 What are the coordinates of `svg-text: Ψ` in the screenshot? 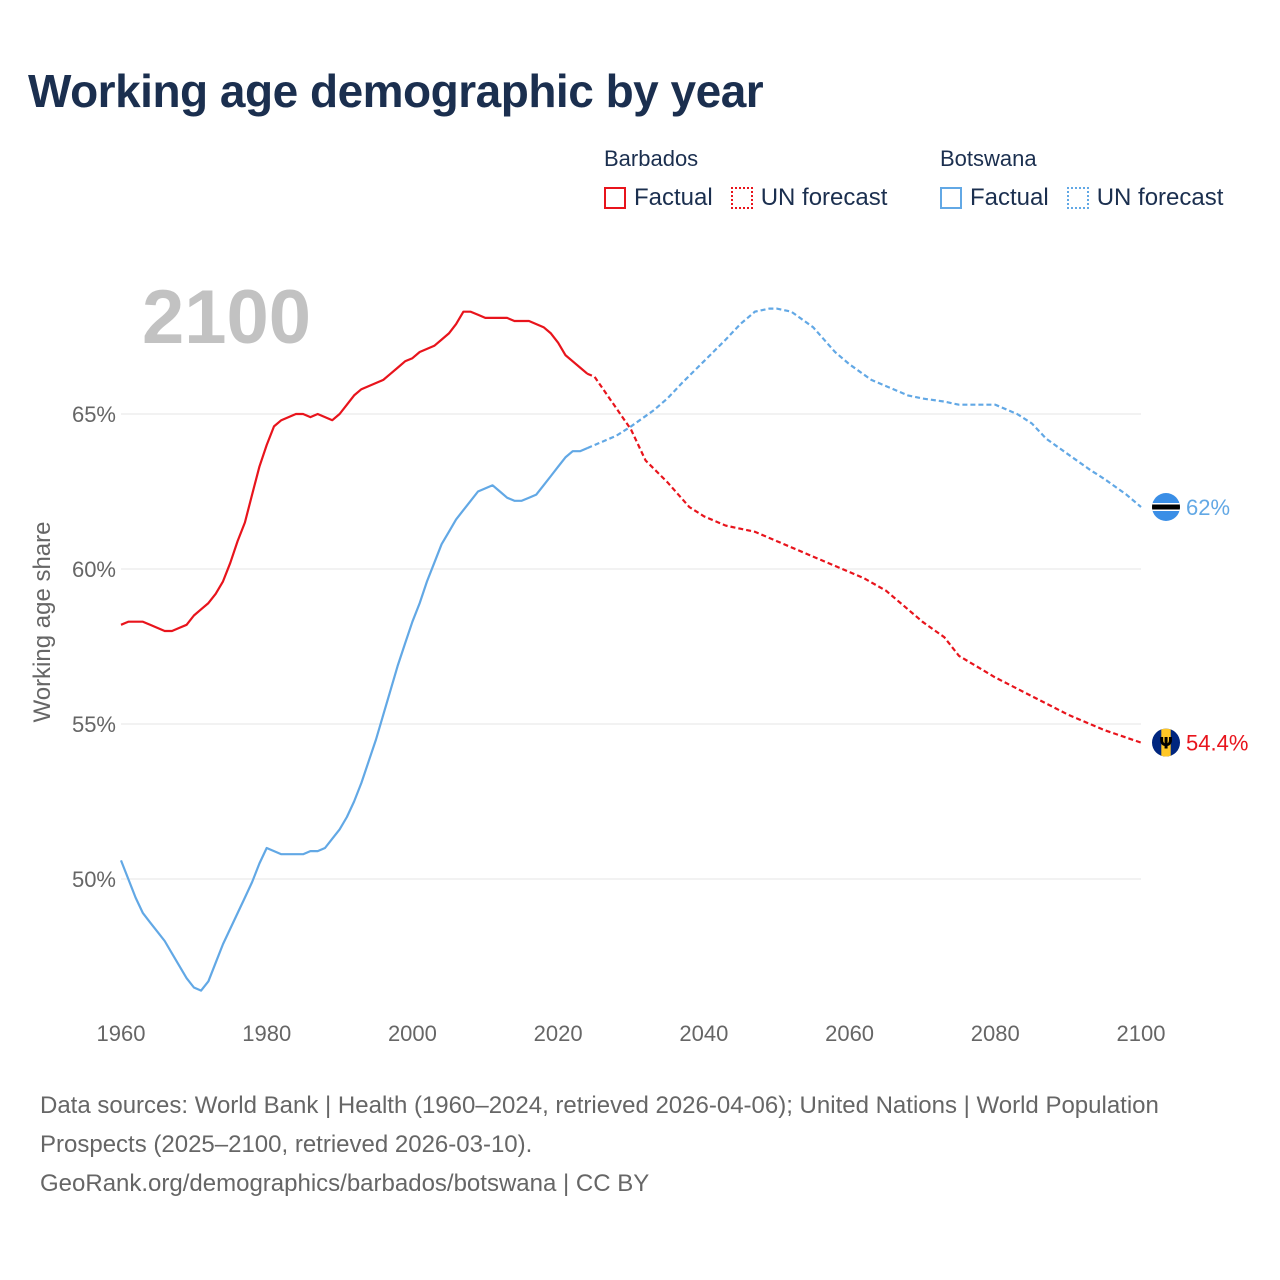 It's located at (1166, 743).